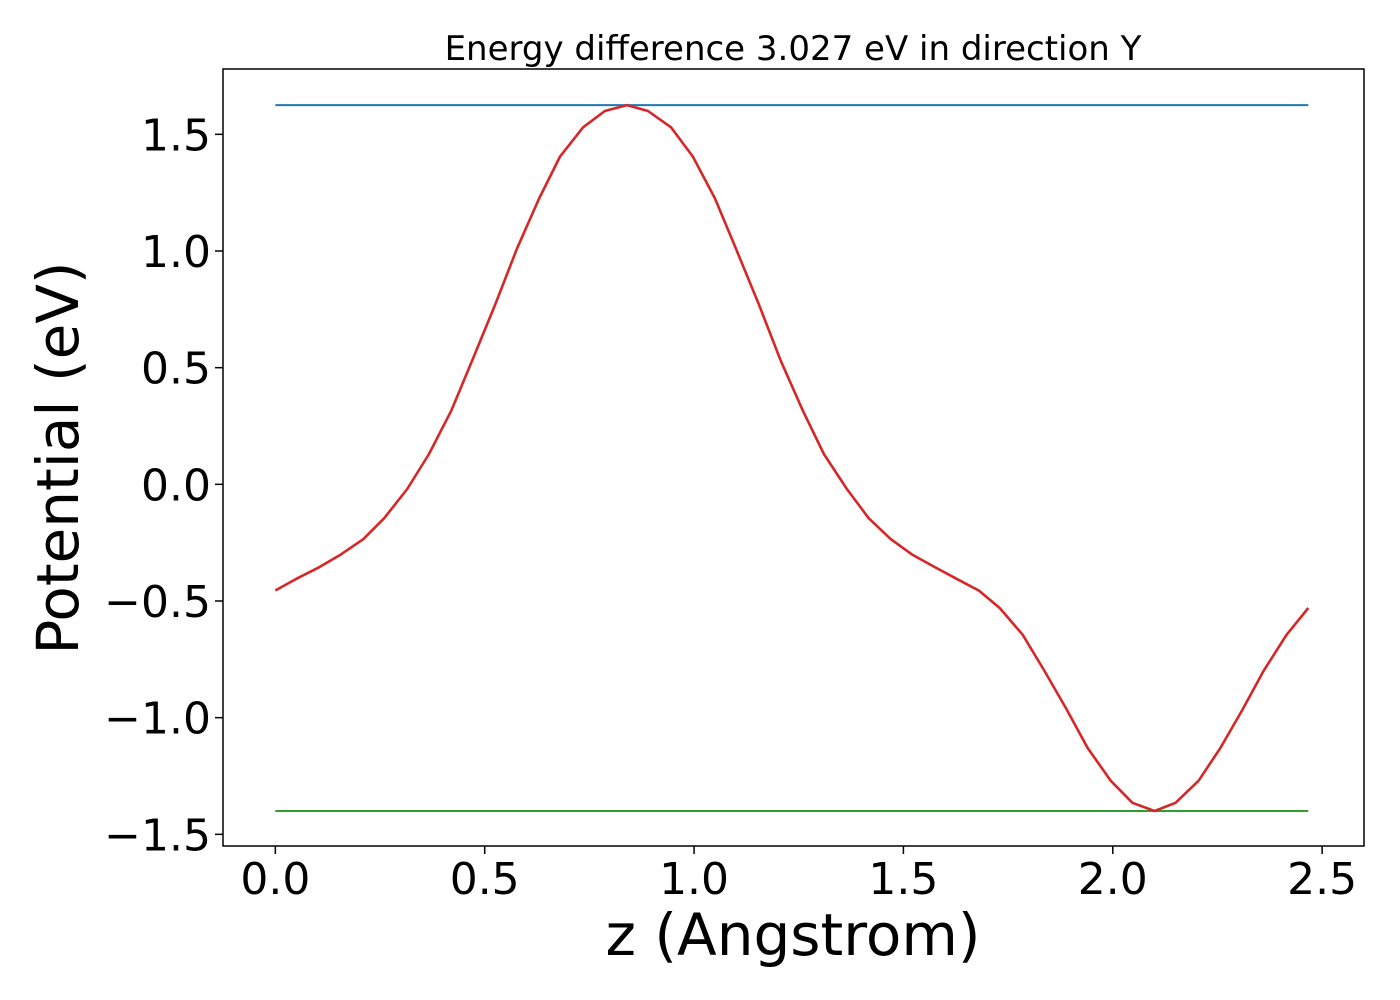 The image size is (1400, 1000). Describe the element at coordinates (176, 135) in the screenshot. I see `y-tick-label: 1.5` at that location.